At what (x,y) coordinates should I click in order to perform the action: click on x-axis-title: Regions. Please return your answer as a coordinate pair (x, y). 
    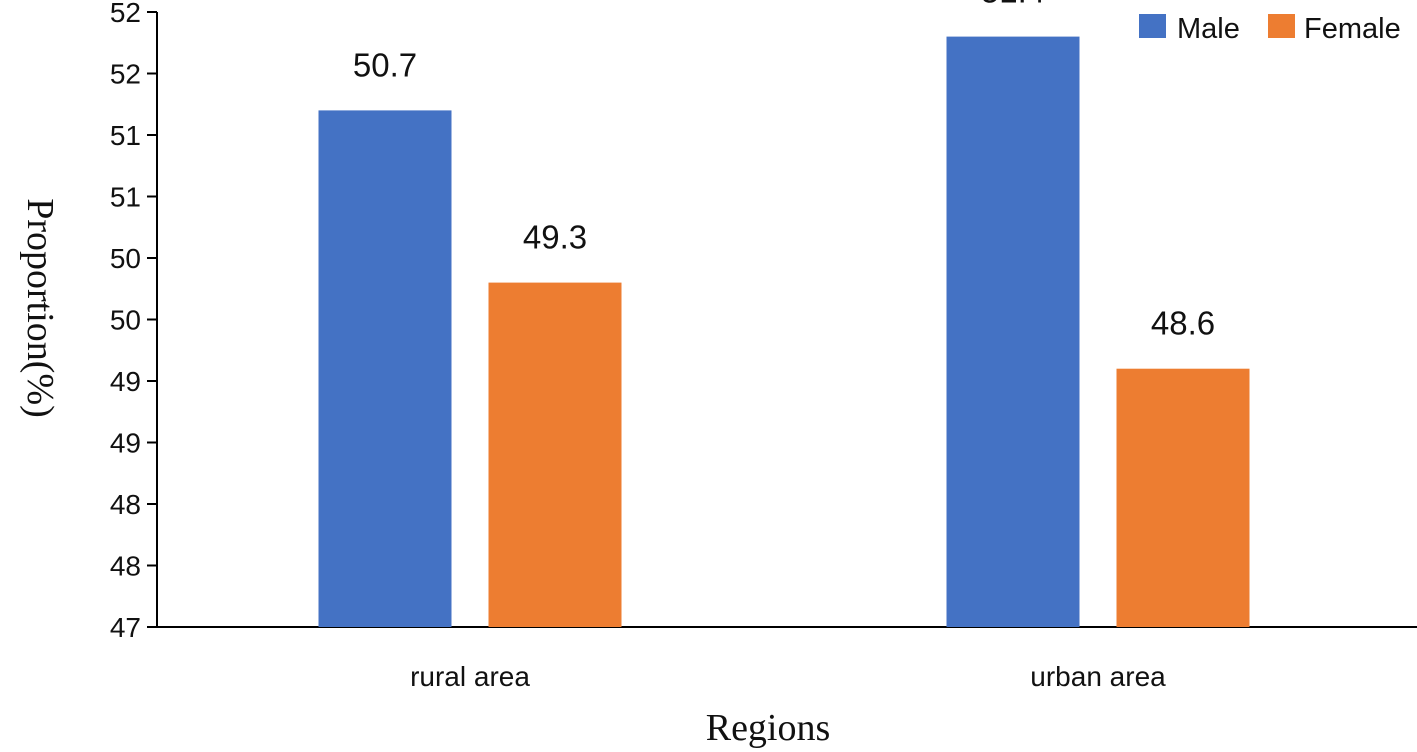
    Looking at the image, I should click on (768, 728).